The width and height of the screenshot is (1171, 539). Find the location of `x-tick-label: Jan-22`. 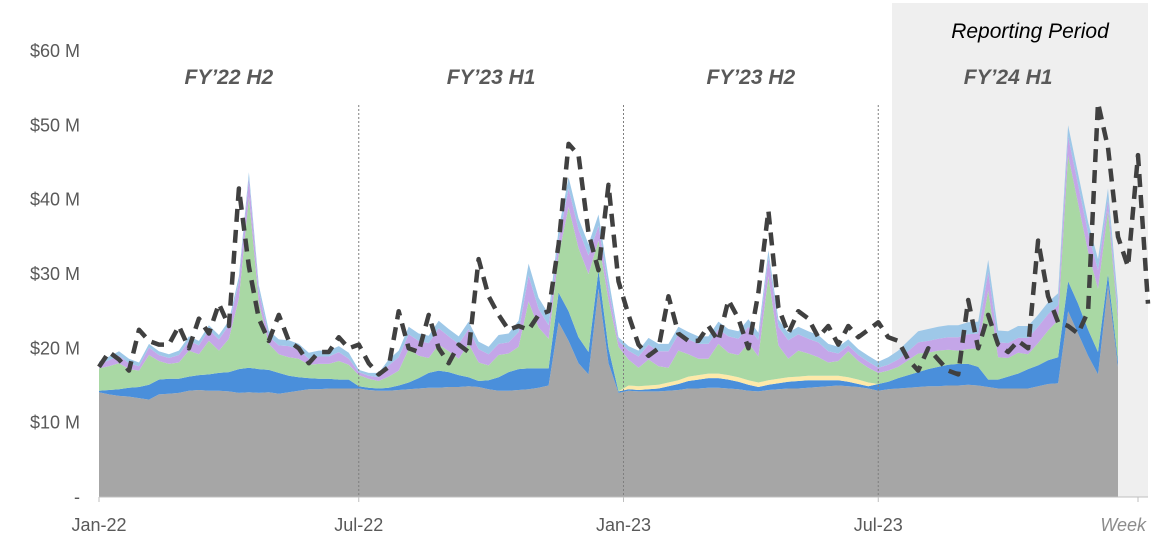

x-tick-label: Jan-22 is located at coordinates (98, 525).